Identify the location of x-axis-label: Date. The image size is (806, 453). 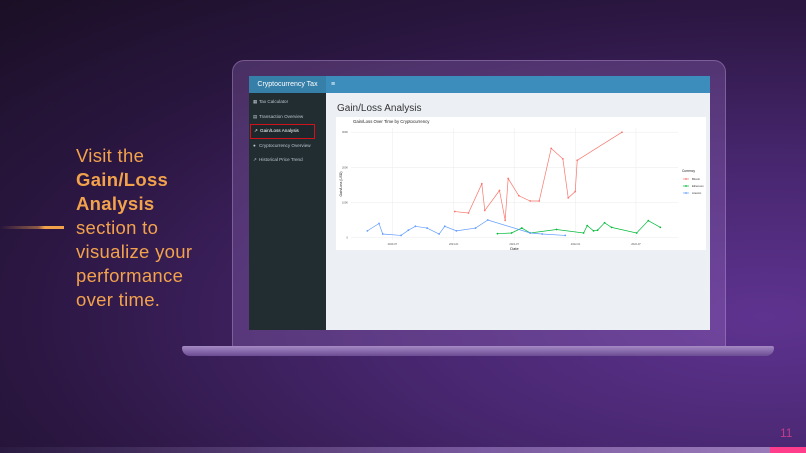
(514, 248).